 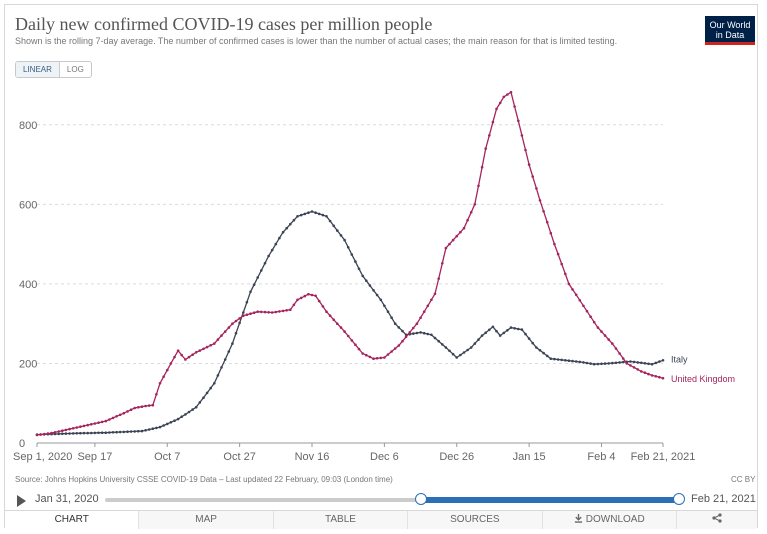 I want to click on timeline-start-handle, so click(x=421, y=499).